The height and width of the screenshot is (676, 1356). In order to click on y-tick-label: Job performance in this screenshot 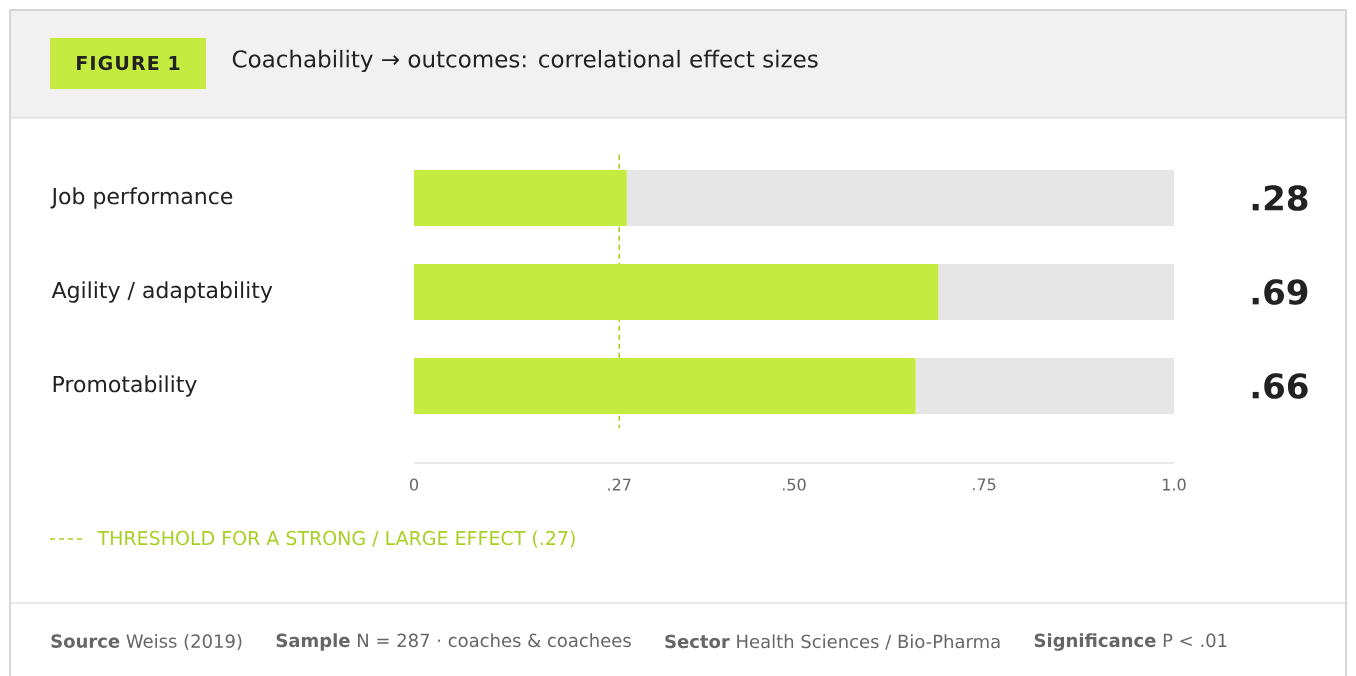, I will do `click(141, 198)`.